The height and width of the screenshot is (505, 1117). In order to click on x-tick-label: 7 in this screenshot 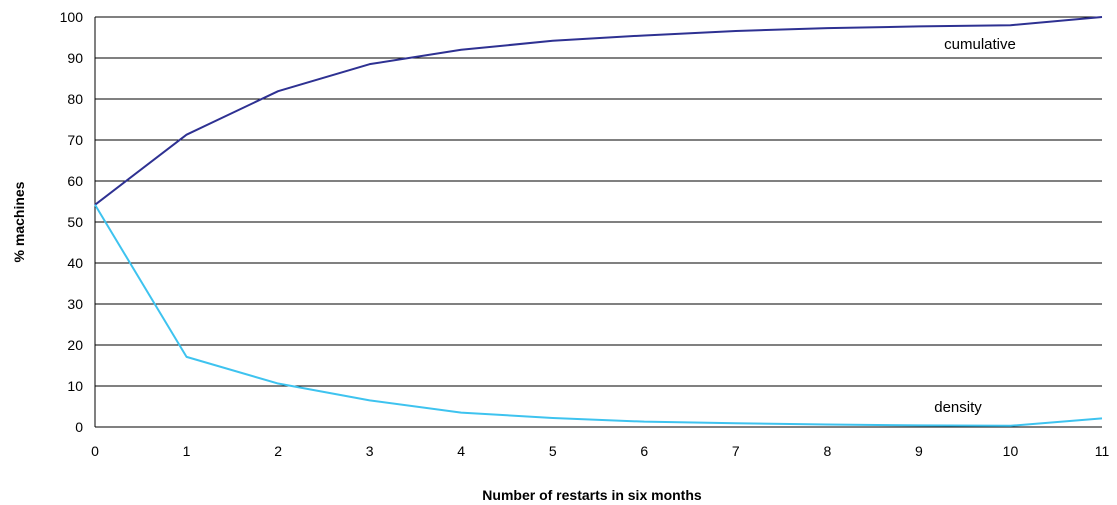, I will do `click(736, 451)`.